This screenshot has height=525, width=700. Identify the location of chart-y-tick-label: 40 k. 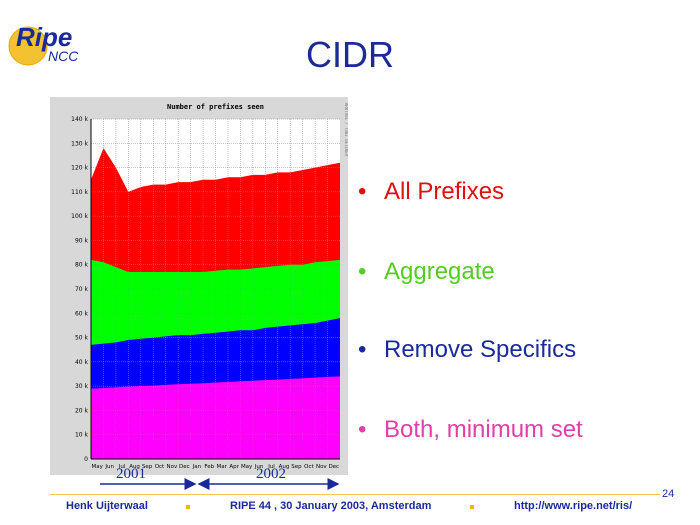
(82, 362).